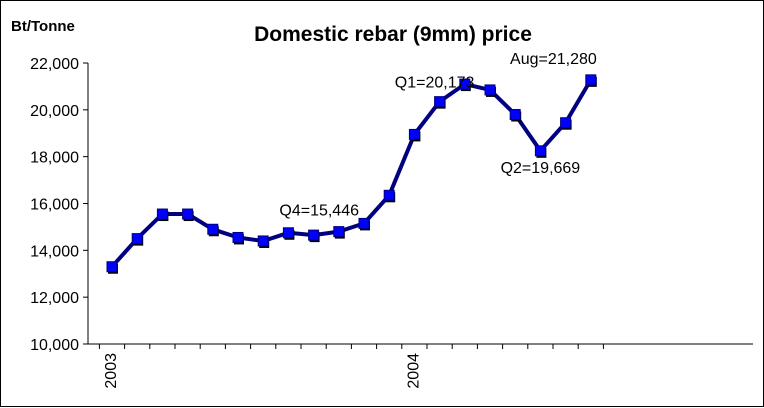  What do you see at coordinates (54, 298) in the screenshot?
I see `y-tick-label: 12,000` at bounding box center [54, 298].